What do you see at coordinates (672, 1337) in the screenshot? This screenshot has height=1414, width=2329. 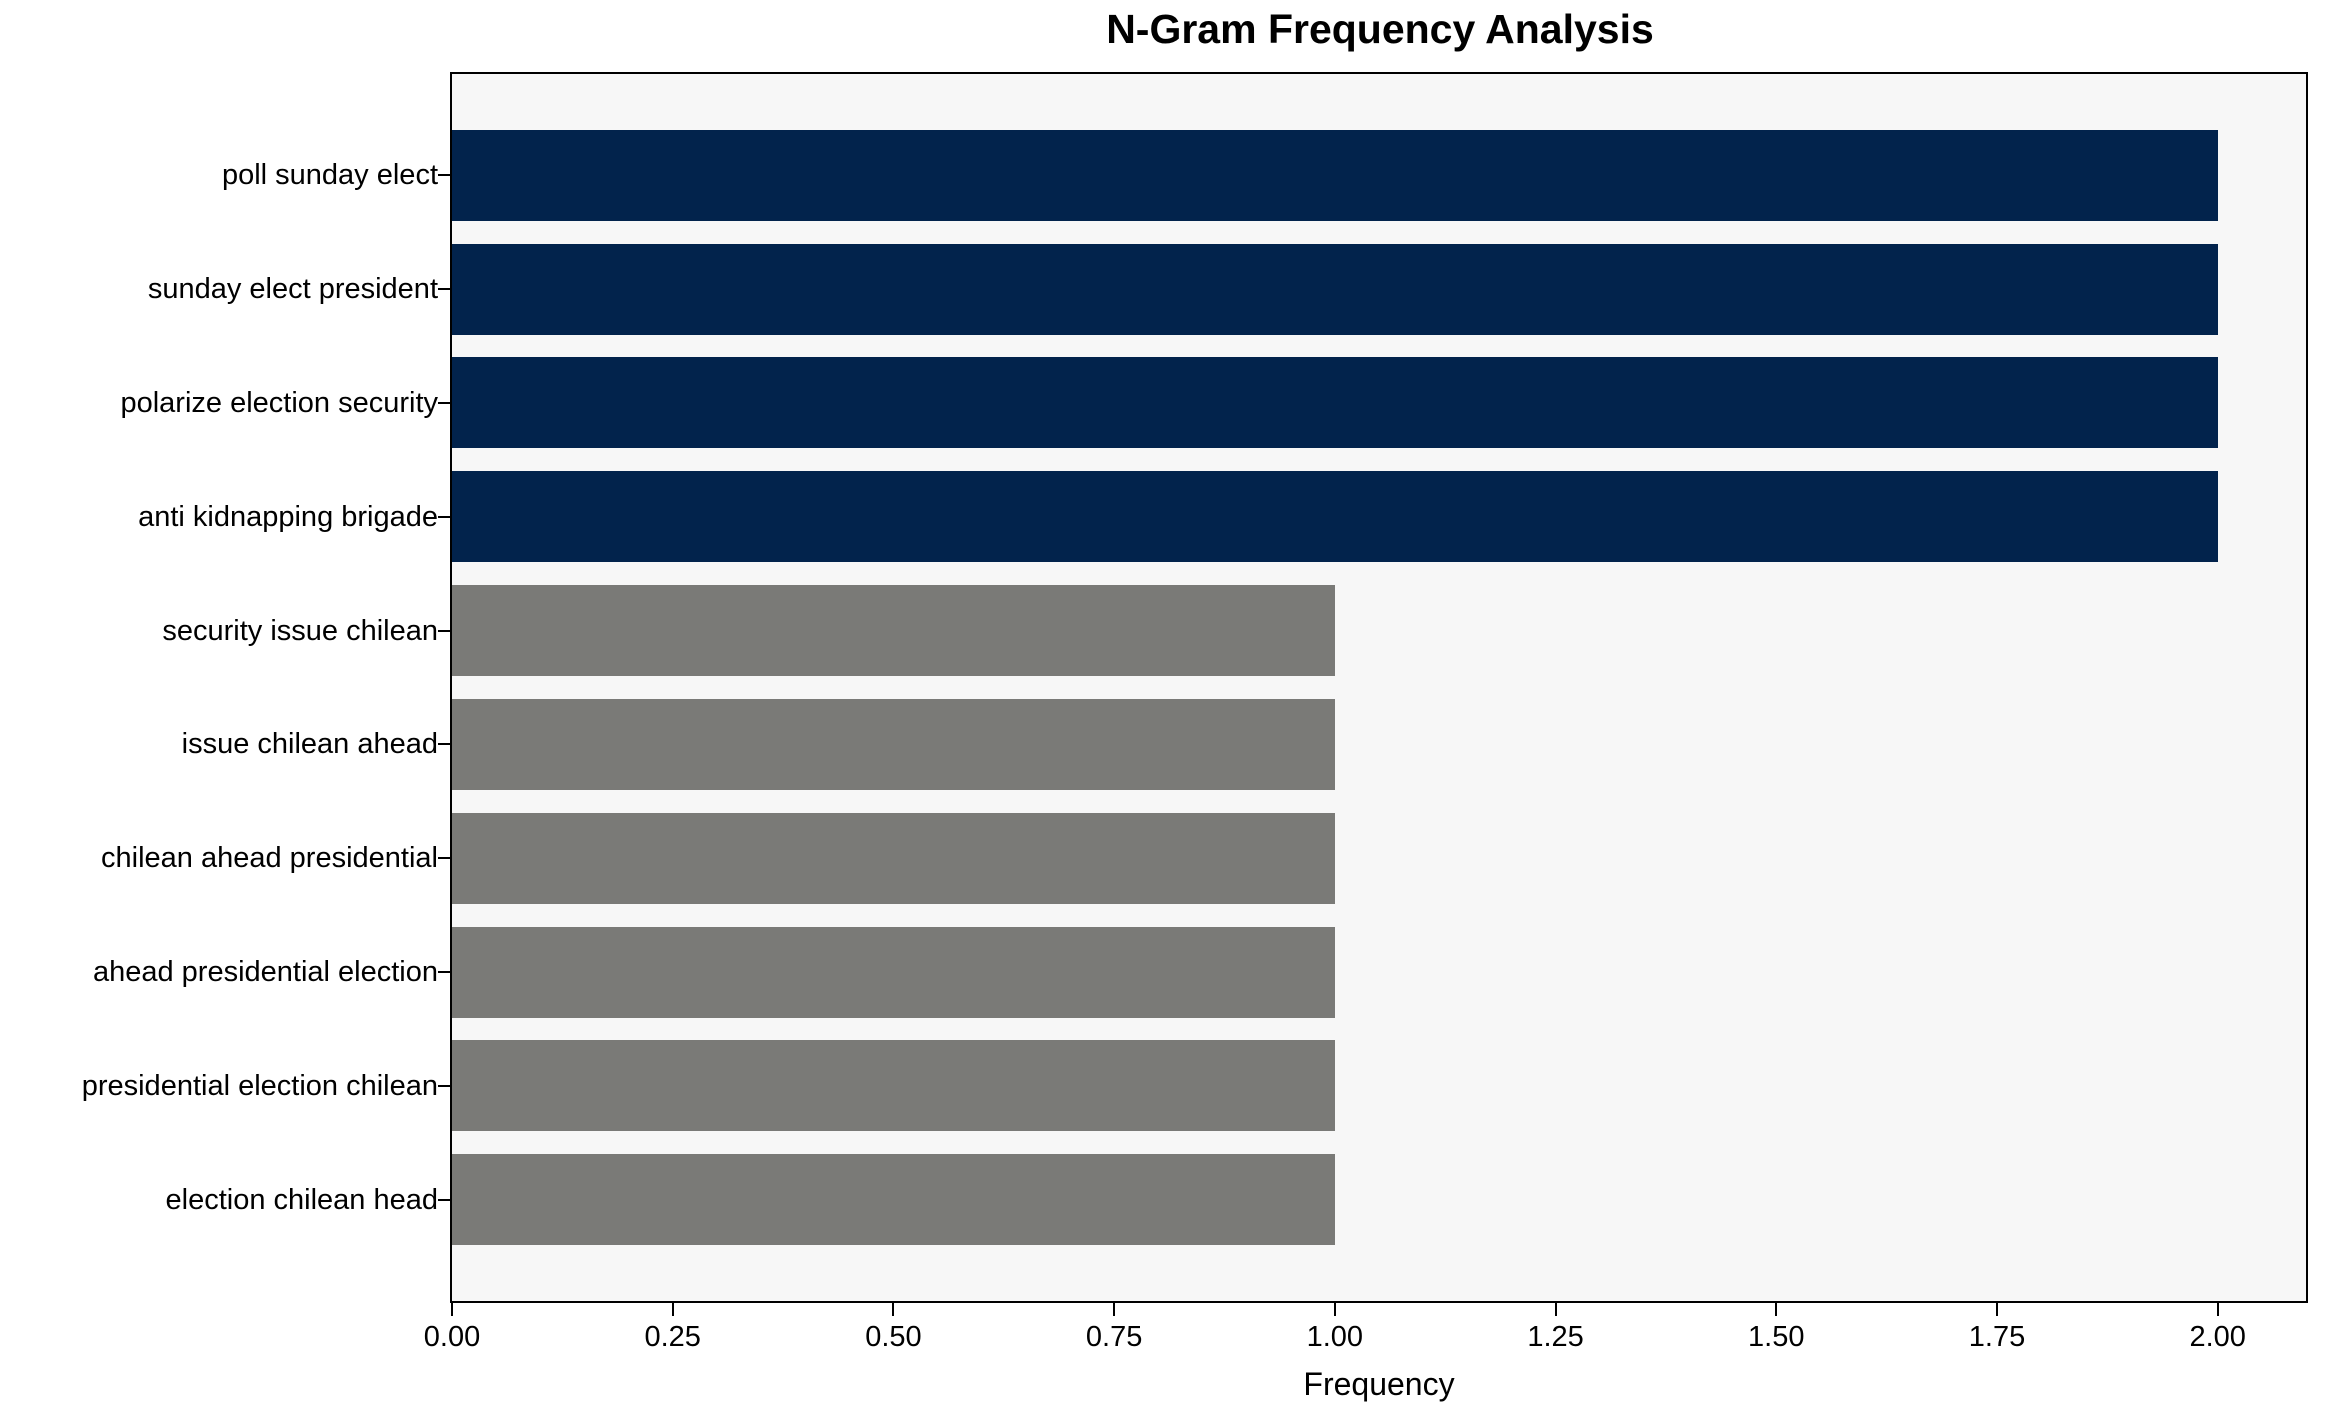 I see `x-tick-label: 0.25` at bounding box center [672, 1337].